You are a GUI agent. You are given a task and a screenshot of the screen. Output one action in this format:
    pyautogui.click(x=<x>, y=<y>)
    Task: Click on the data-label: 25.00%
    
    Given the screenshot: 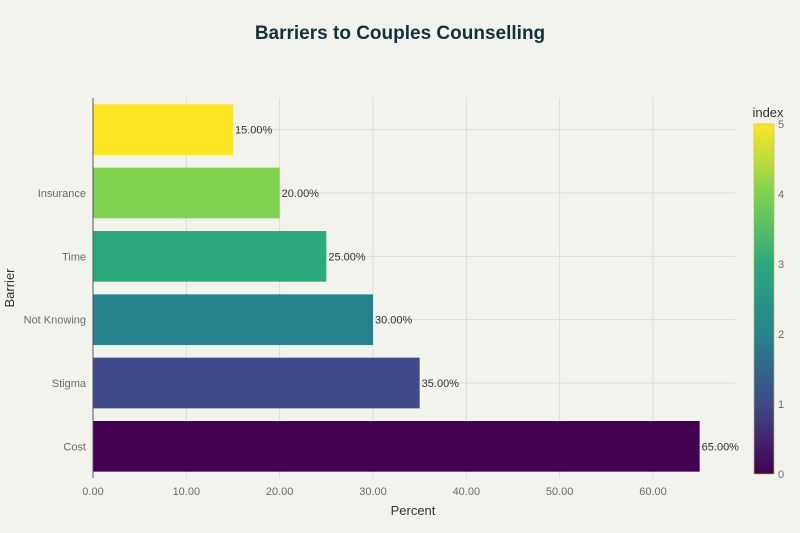 What is the action you would take?
    pyautogui.click(x=347, y=257)
    